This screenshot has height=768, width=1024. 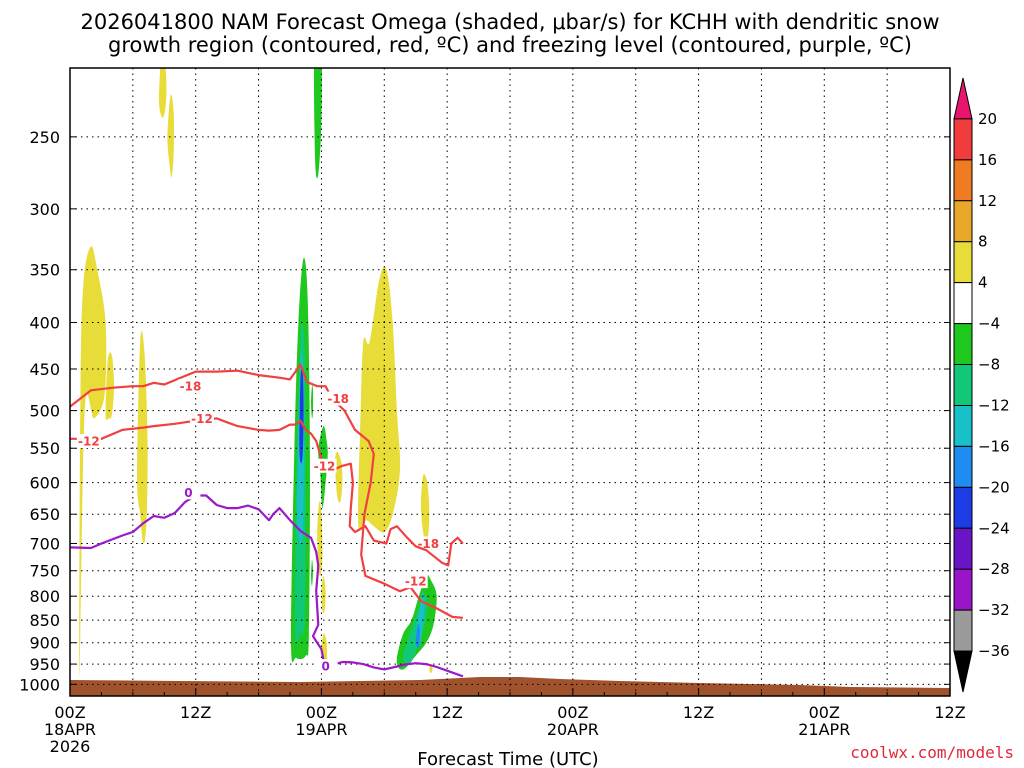 I want to click on y-tick-label: 400, so click(x=44, y=322).